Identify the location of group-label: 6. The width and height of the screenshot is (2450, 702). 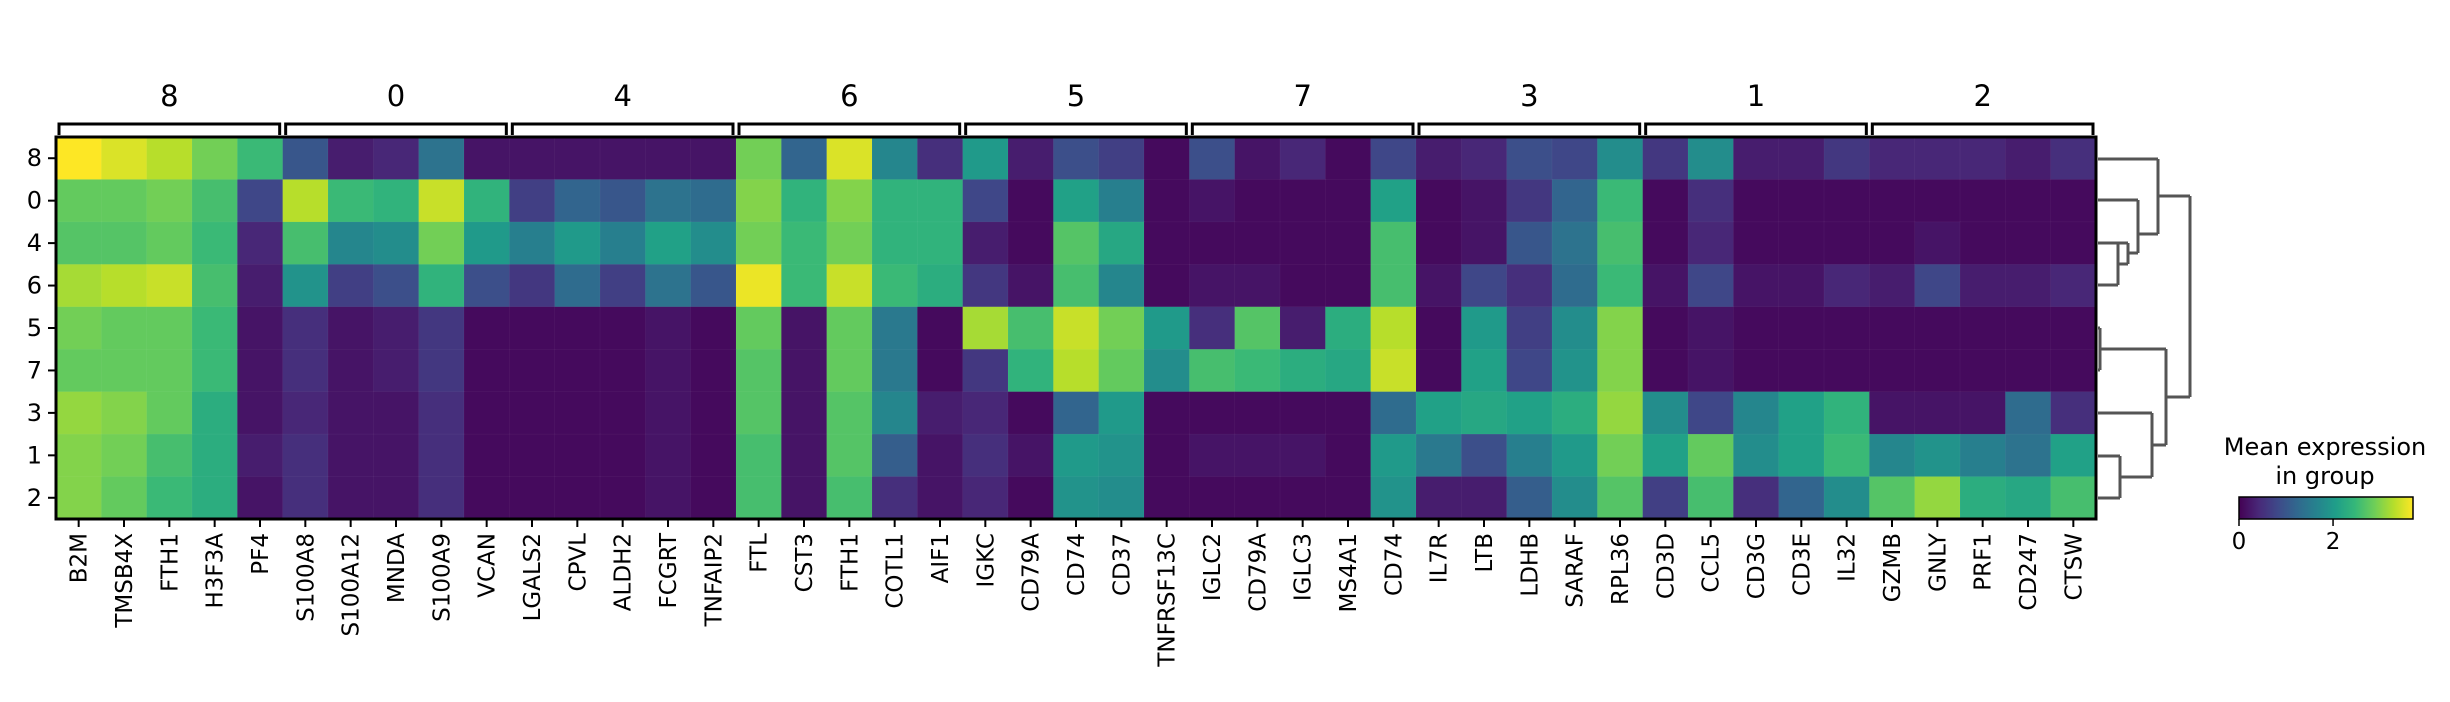
(849, 96).